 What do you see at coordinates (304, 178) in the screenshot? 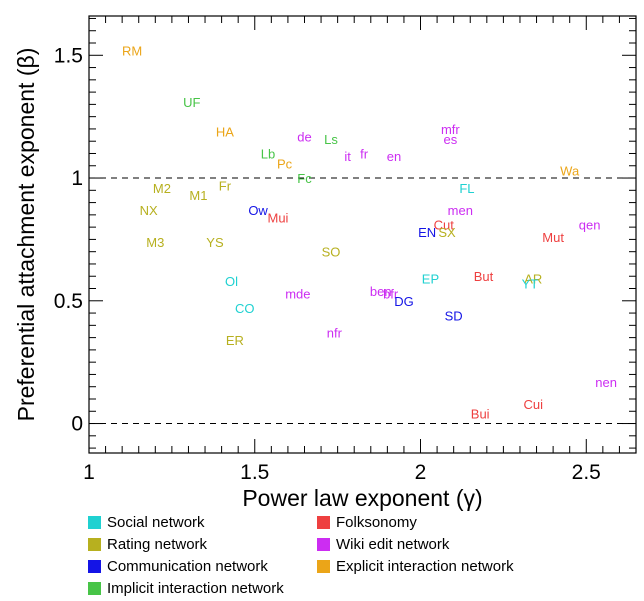
I see `point-label-fc: Fc` at bounding box center [304, 178].